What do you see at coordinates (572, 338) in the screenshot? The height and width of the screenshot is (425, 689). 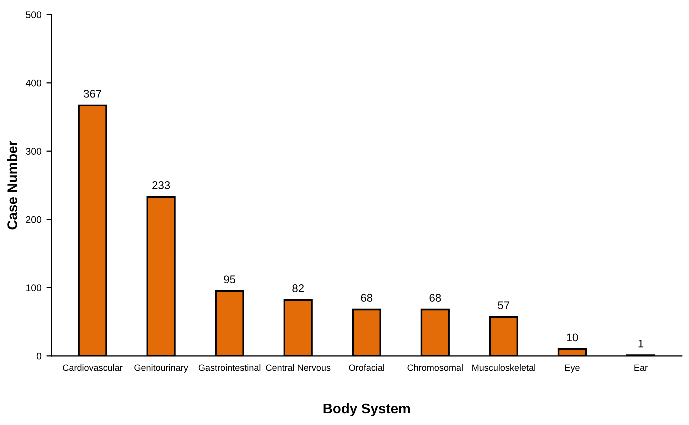 I see `data-label: 10` at bounding box center [572, 338].